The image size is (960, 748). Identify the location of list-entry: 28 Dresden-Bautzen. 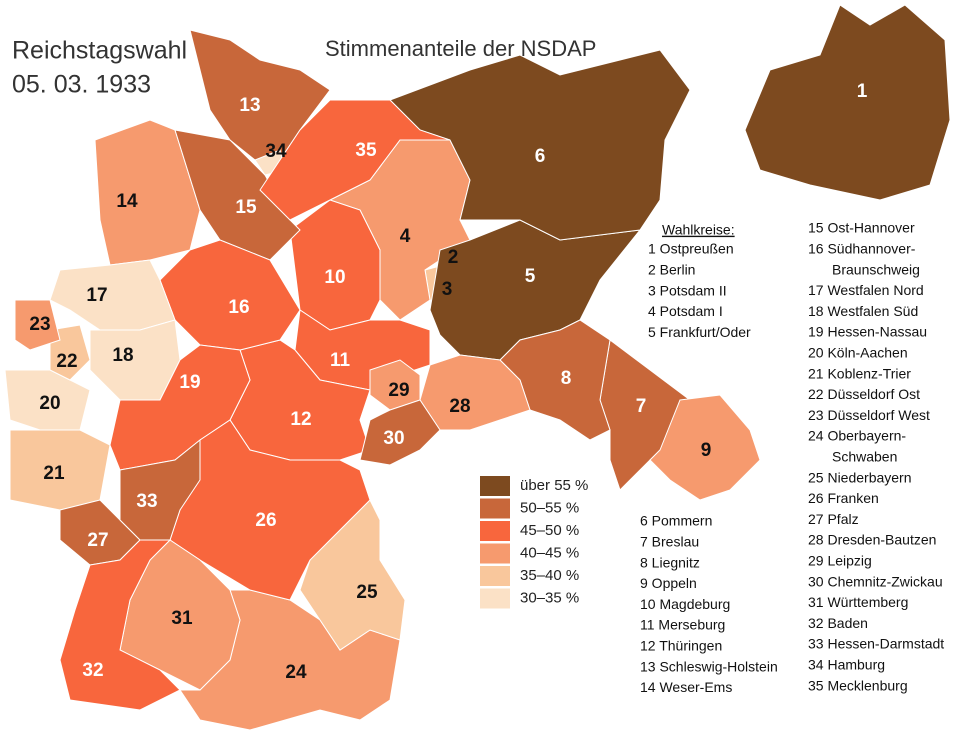
(872, 540).